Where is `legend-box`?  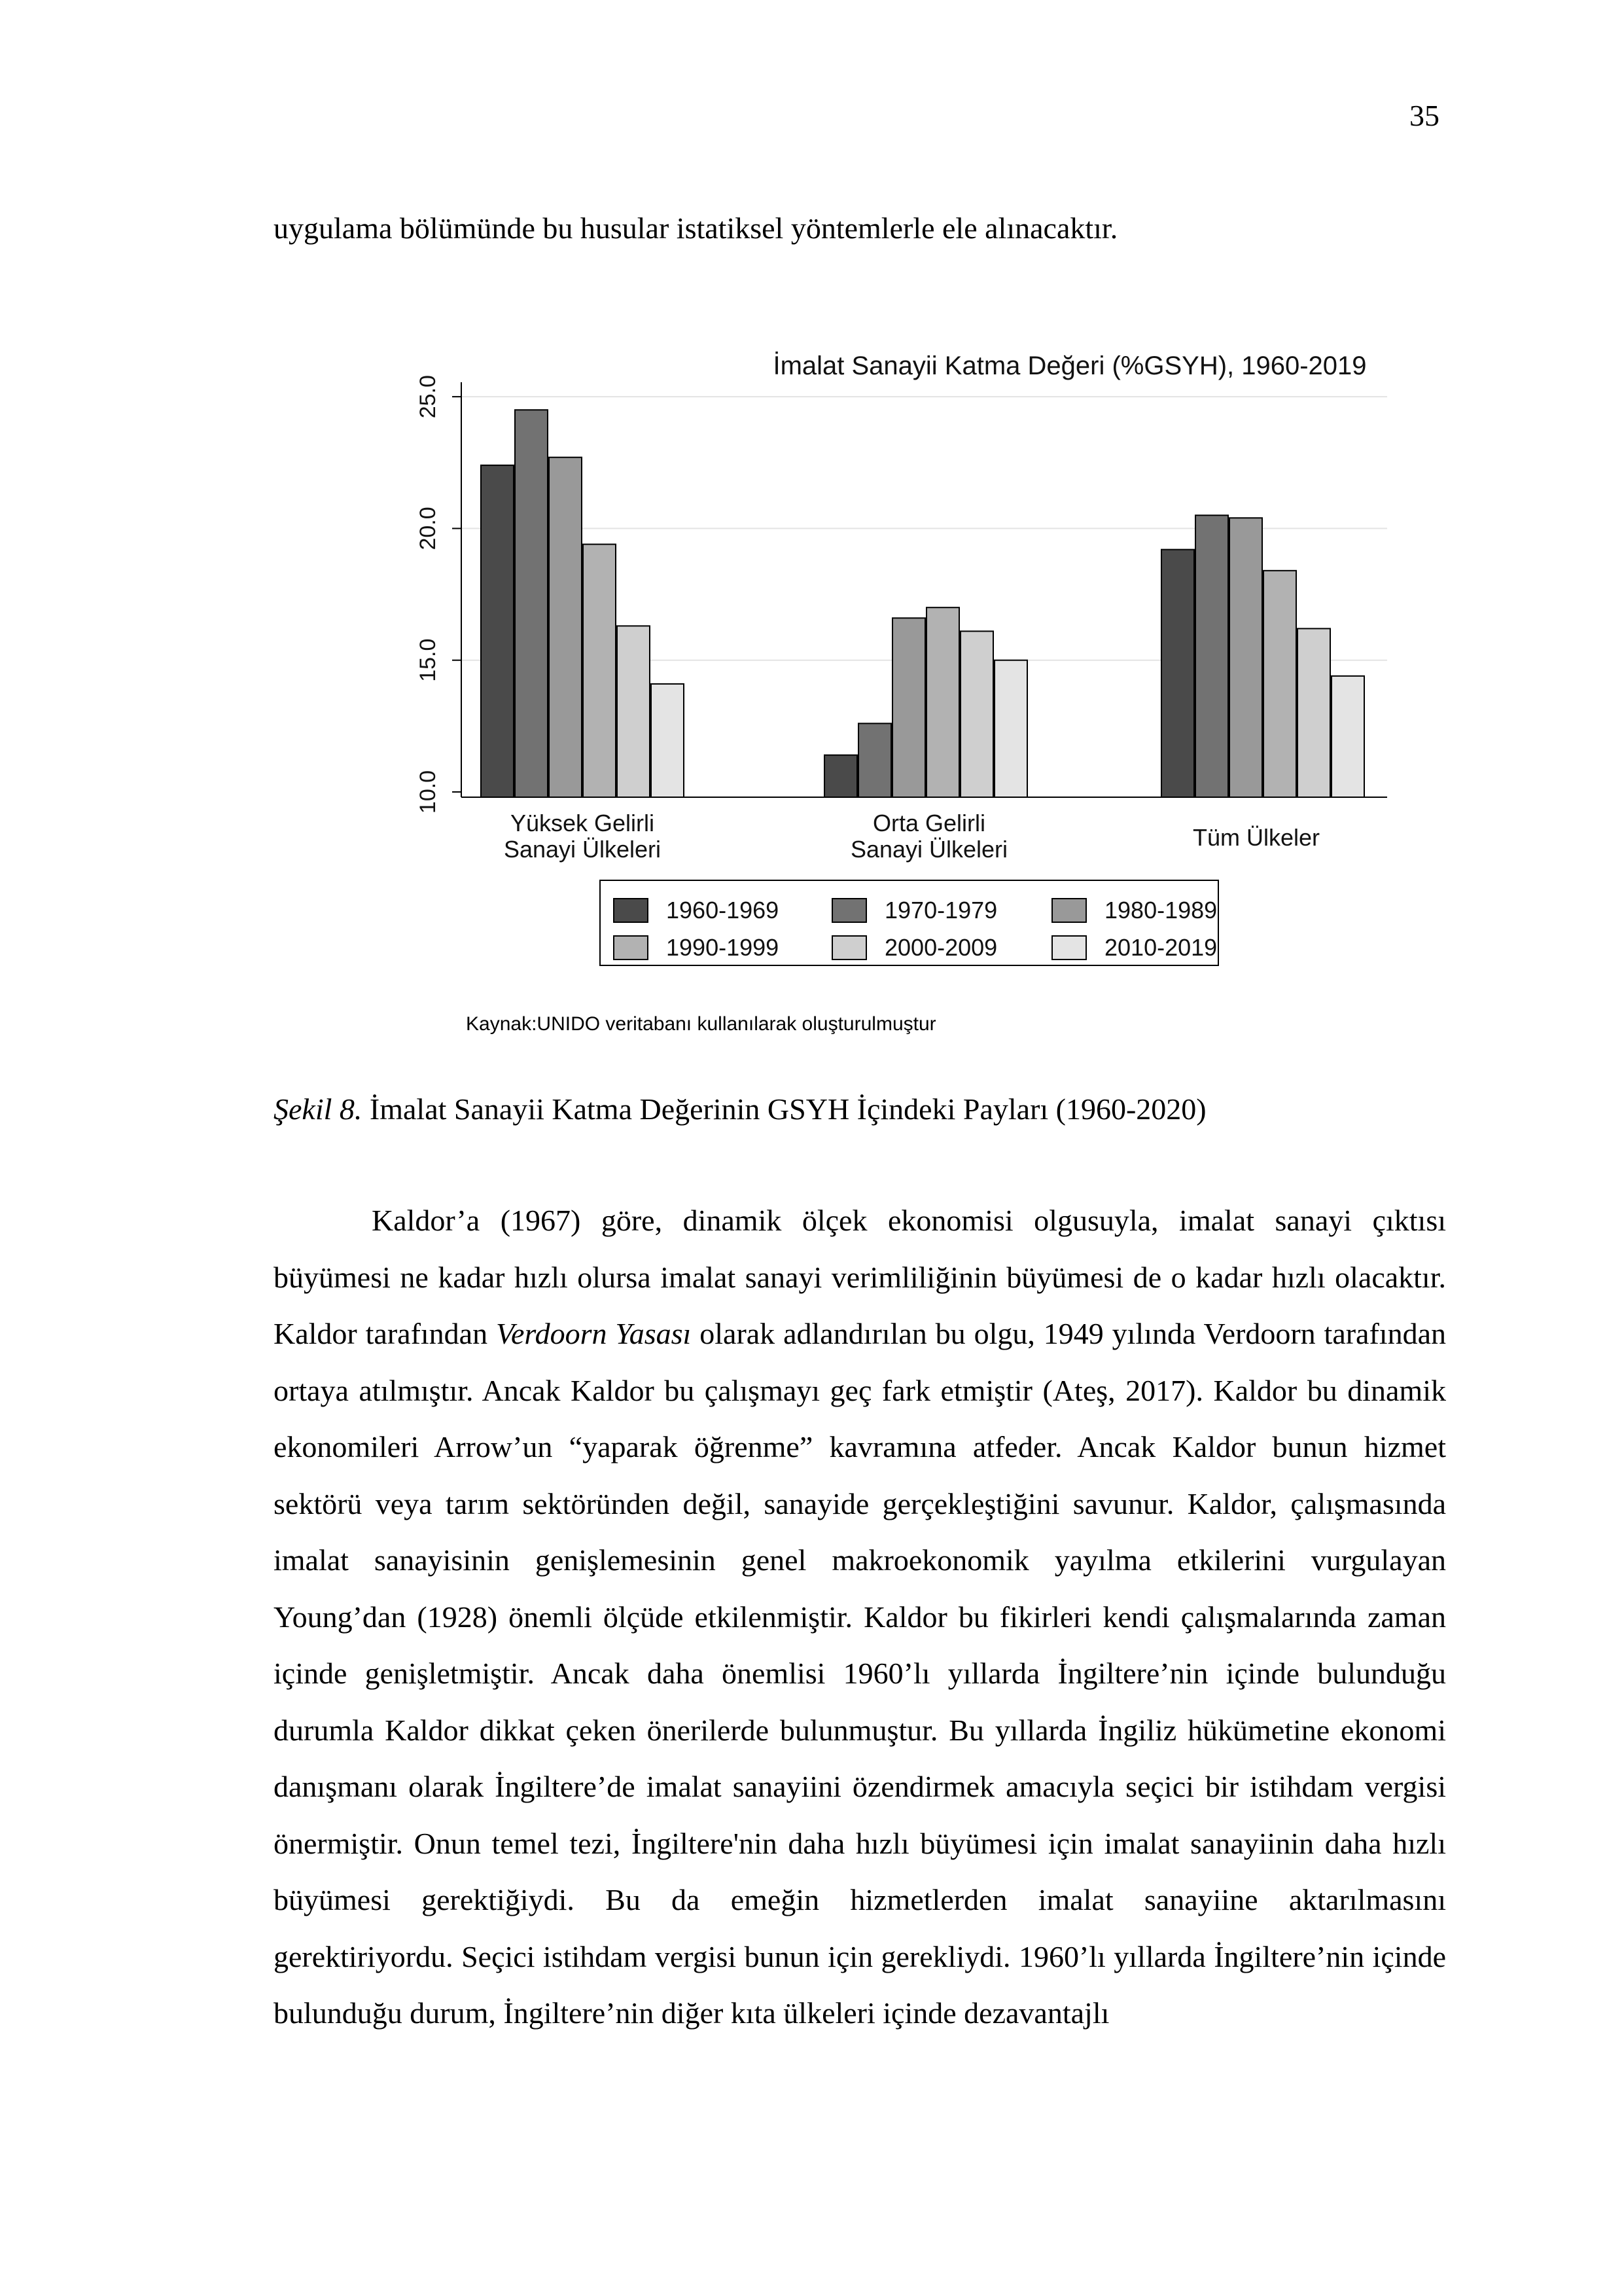
legend-box is located at coordinates (909, 923).